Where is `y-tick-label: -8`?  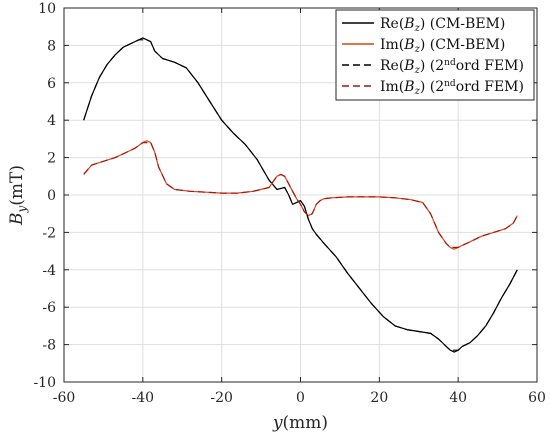
y-tick-label: -8 is located at coordinates (49, 346).